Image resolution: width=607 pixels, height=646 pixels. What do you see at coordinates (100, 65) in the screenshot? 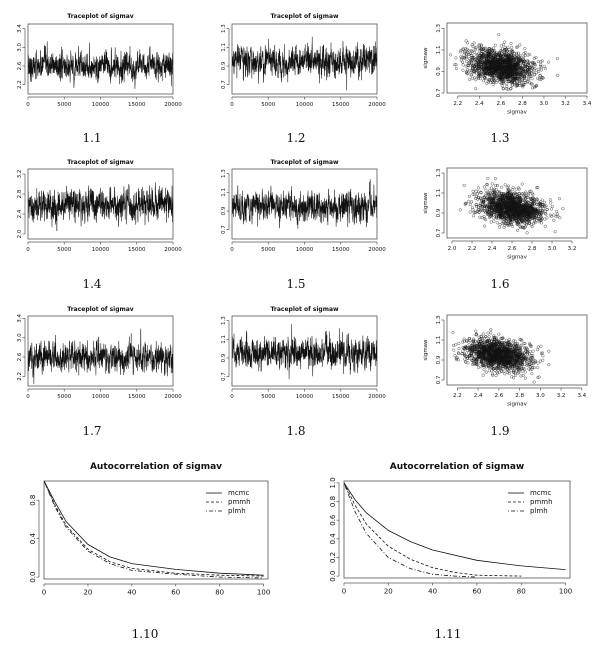
I see `plot-marks` at bounding box center [100, 65].